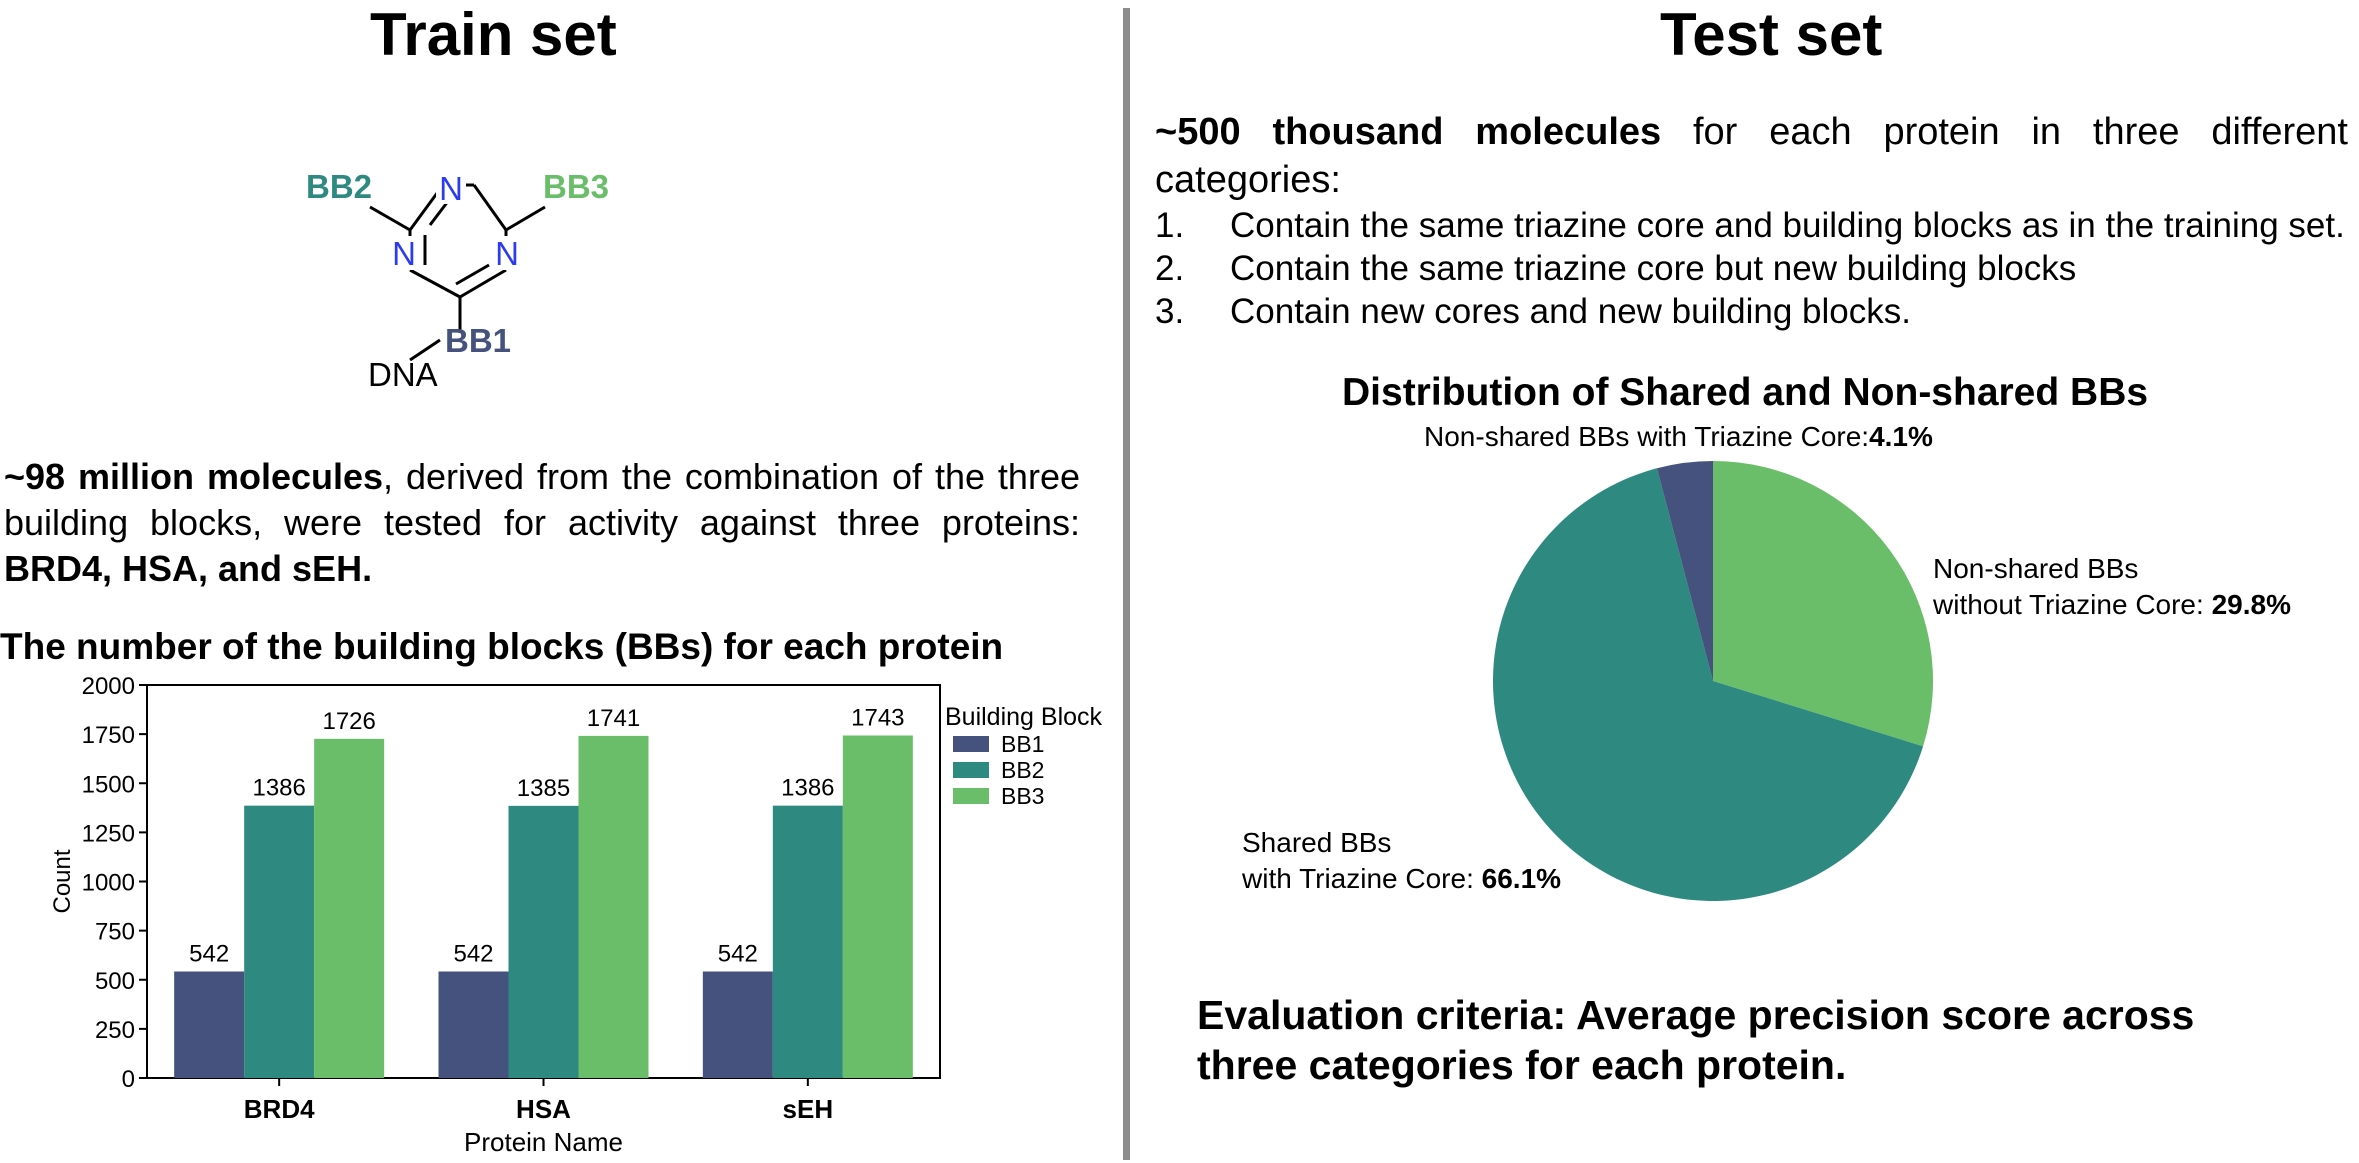 The height and width of the screenshot is (1163, 2359). I want to click on bar-bb2-seh, so click(807, 941).